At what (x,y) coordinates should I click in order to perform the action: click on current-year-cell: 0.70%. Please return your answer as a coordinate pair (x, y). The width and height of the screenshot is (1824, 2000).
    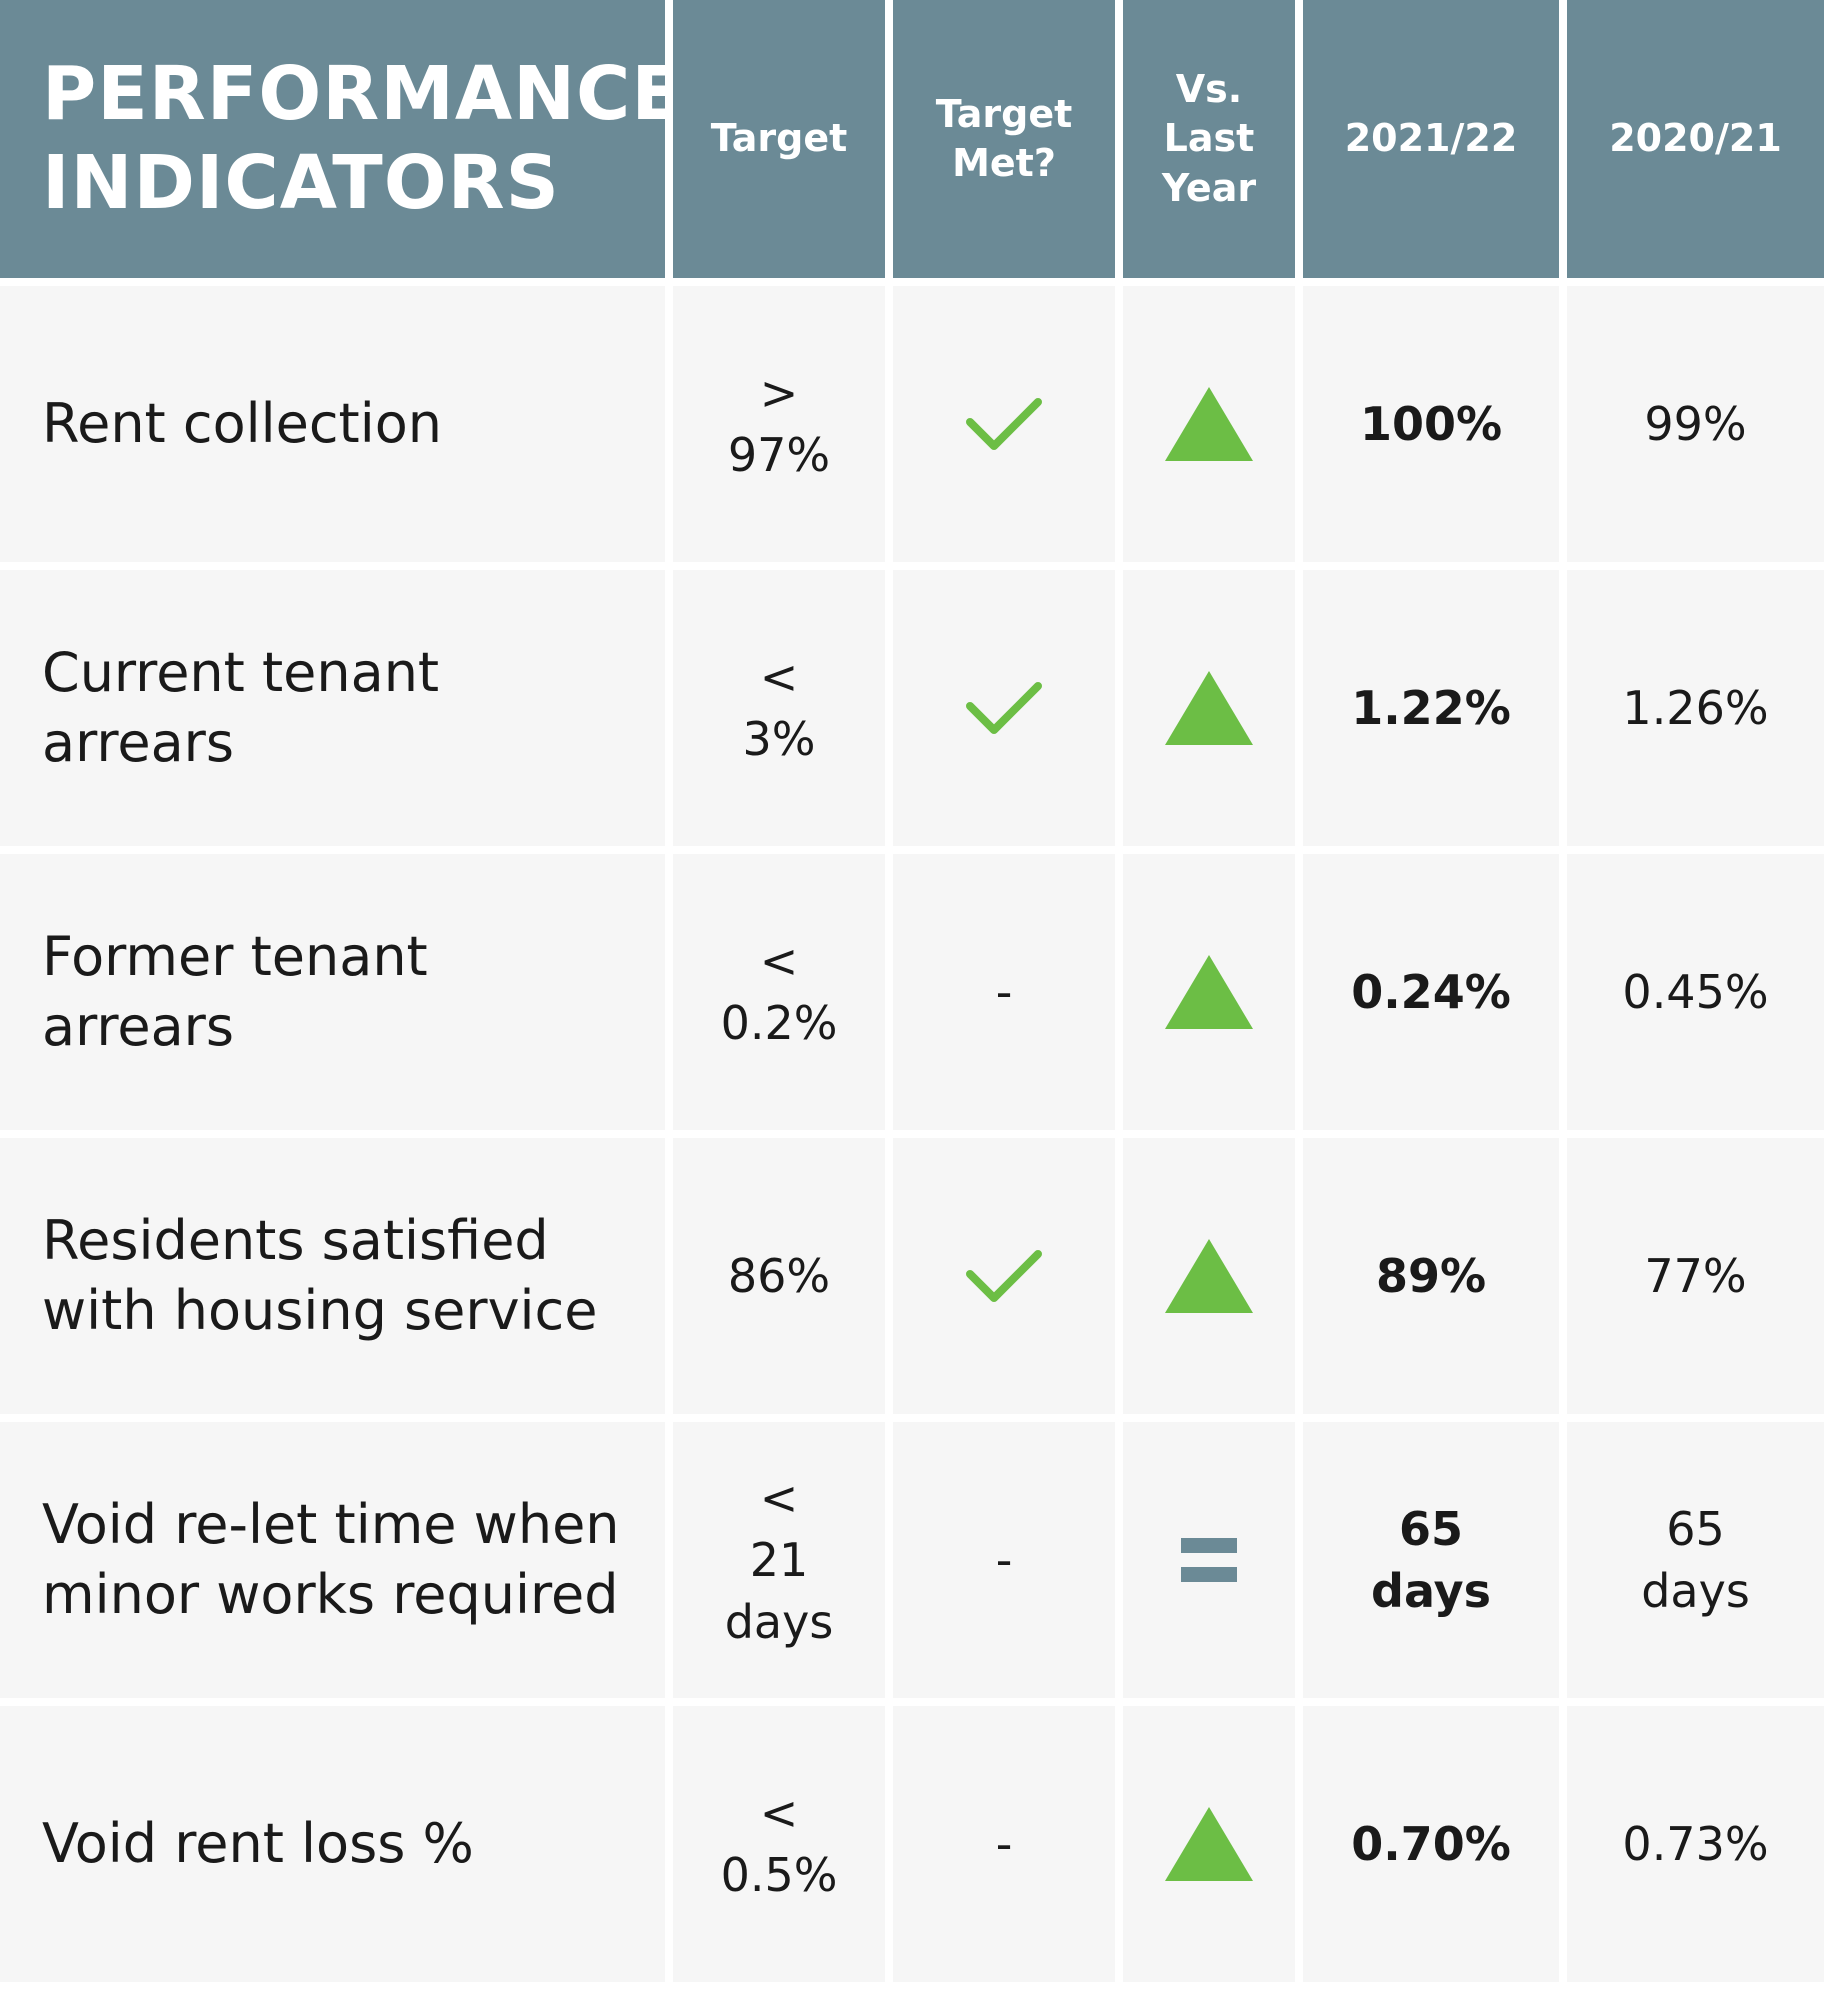
    Looking at the image, I should click on (1431, 1844).